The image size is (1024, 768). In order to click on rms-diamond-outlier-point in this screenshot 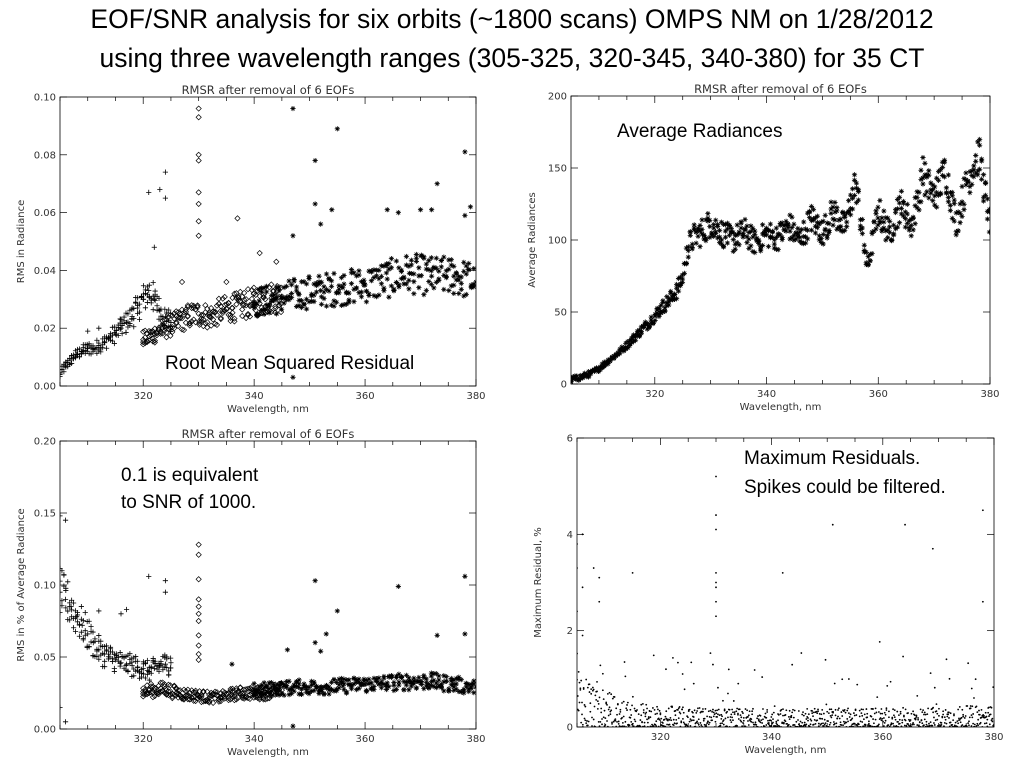, I will do `click(276, 261)`.